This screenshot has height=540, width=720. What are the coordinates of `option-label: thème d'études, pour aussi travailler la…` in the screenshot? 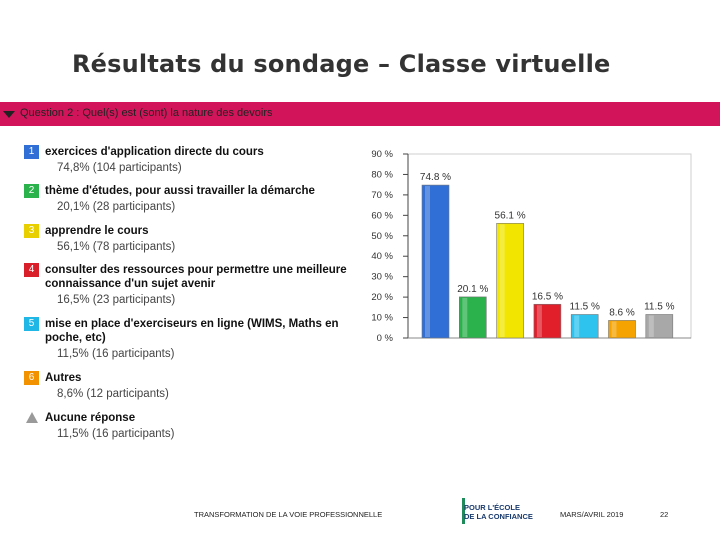 It's located at (180, 191).